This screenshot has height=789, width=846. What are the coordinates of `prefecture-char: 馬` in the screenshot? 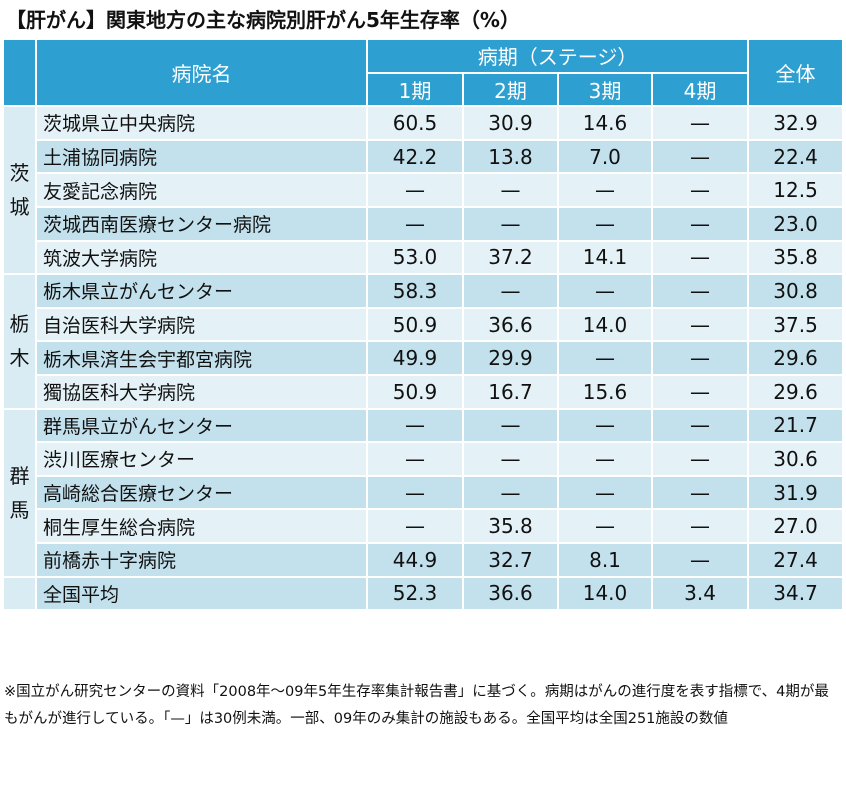 It's located at (19, 509).